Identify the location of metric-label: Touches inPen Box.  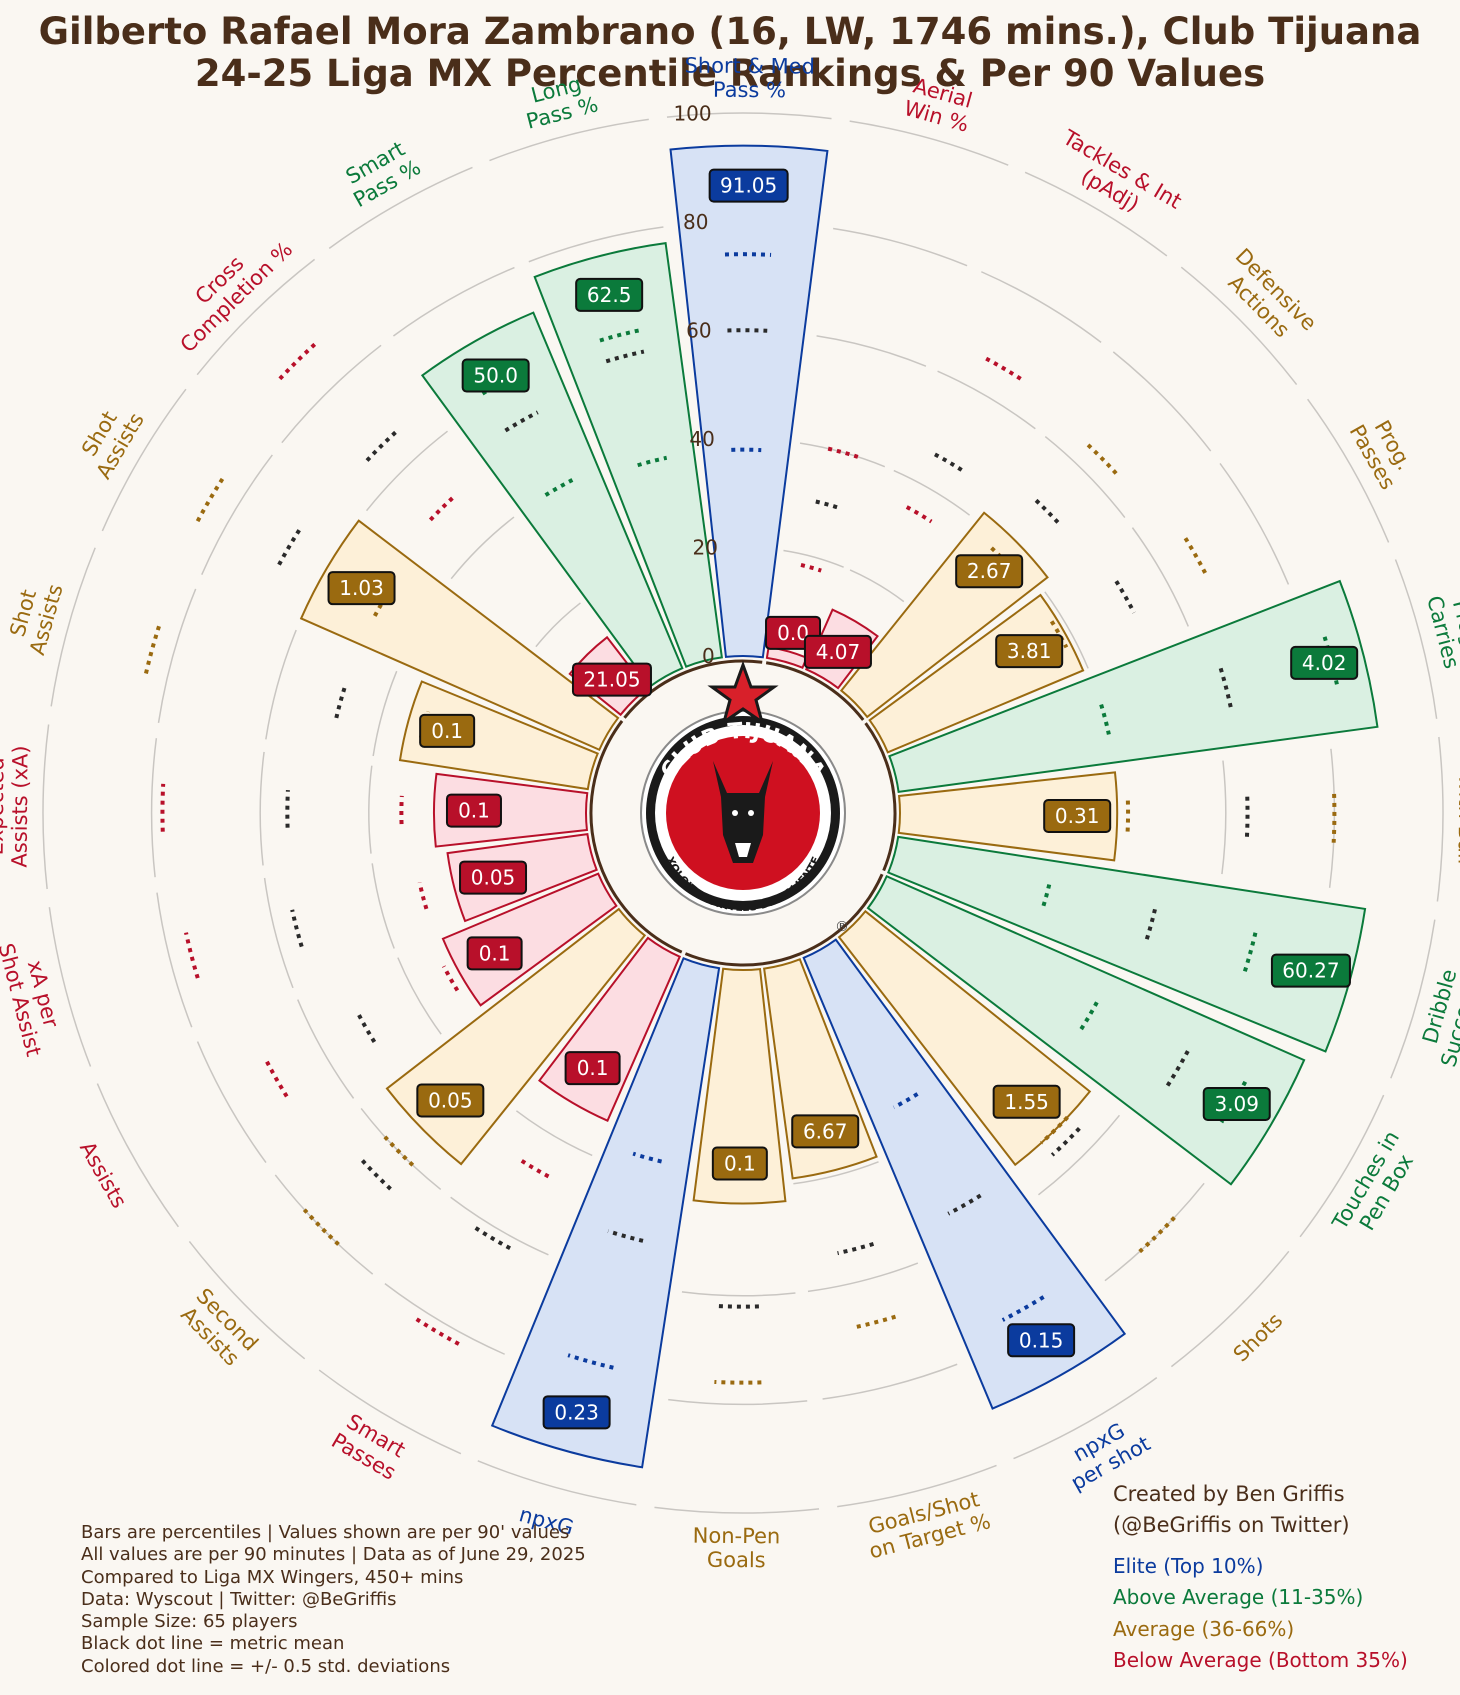
(1376, 1187).